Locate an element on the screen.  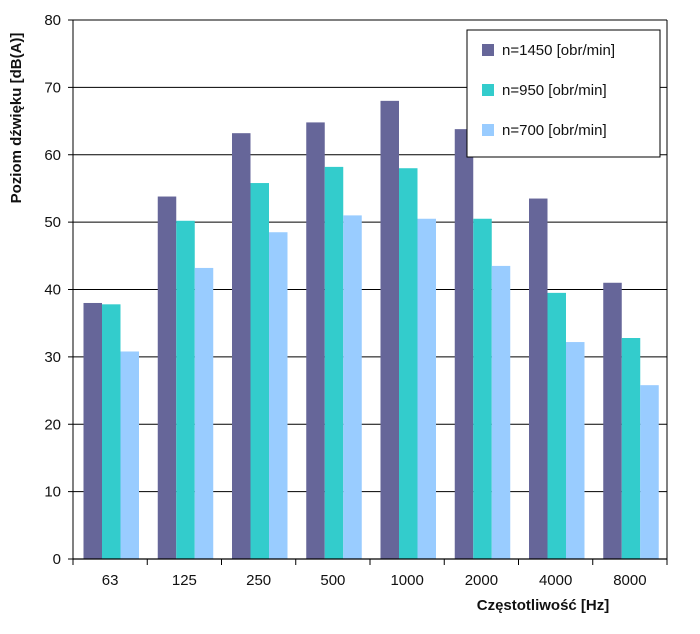
y-tick-label: 60 is located at coordinates (52, 155).